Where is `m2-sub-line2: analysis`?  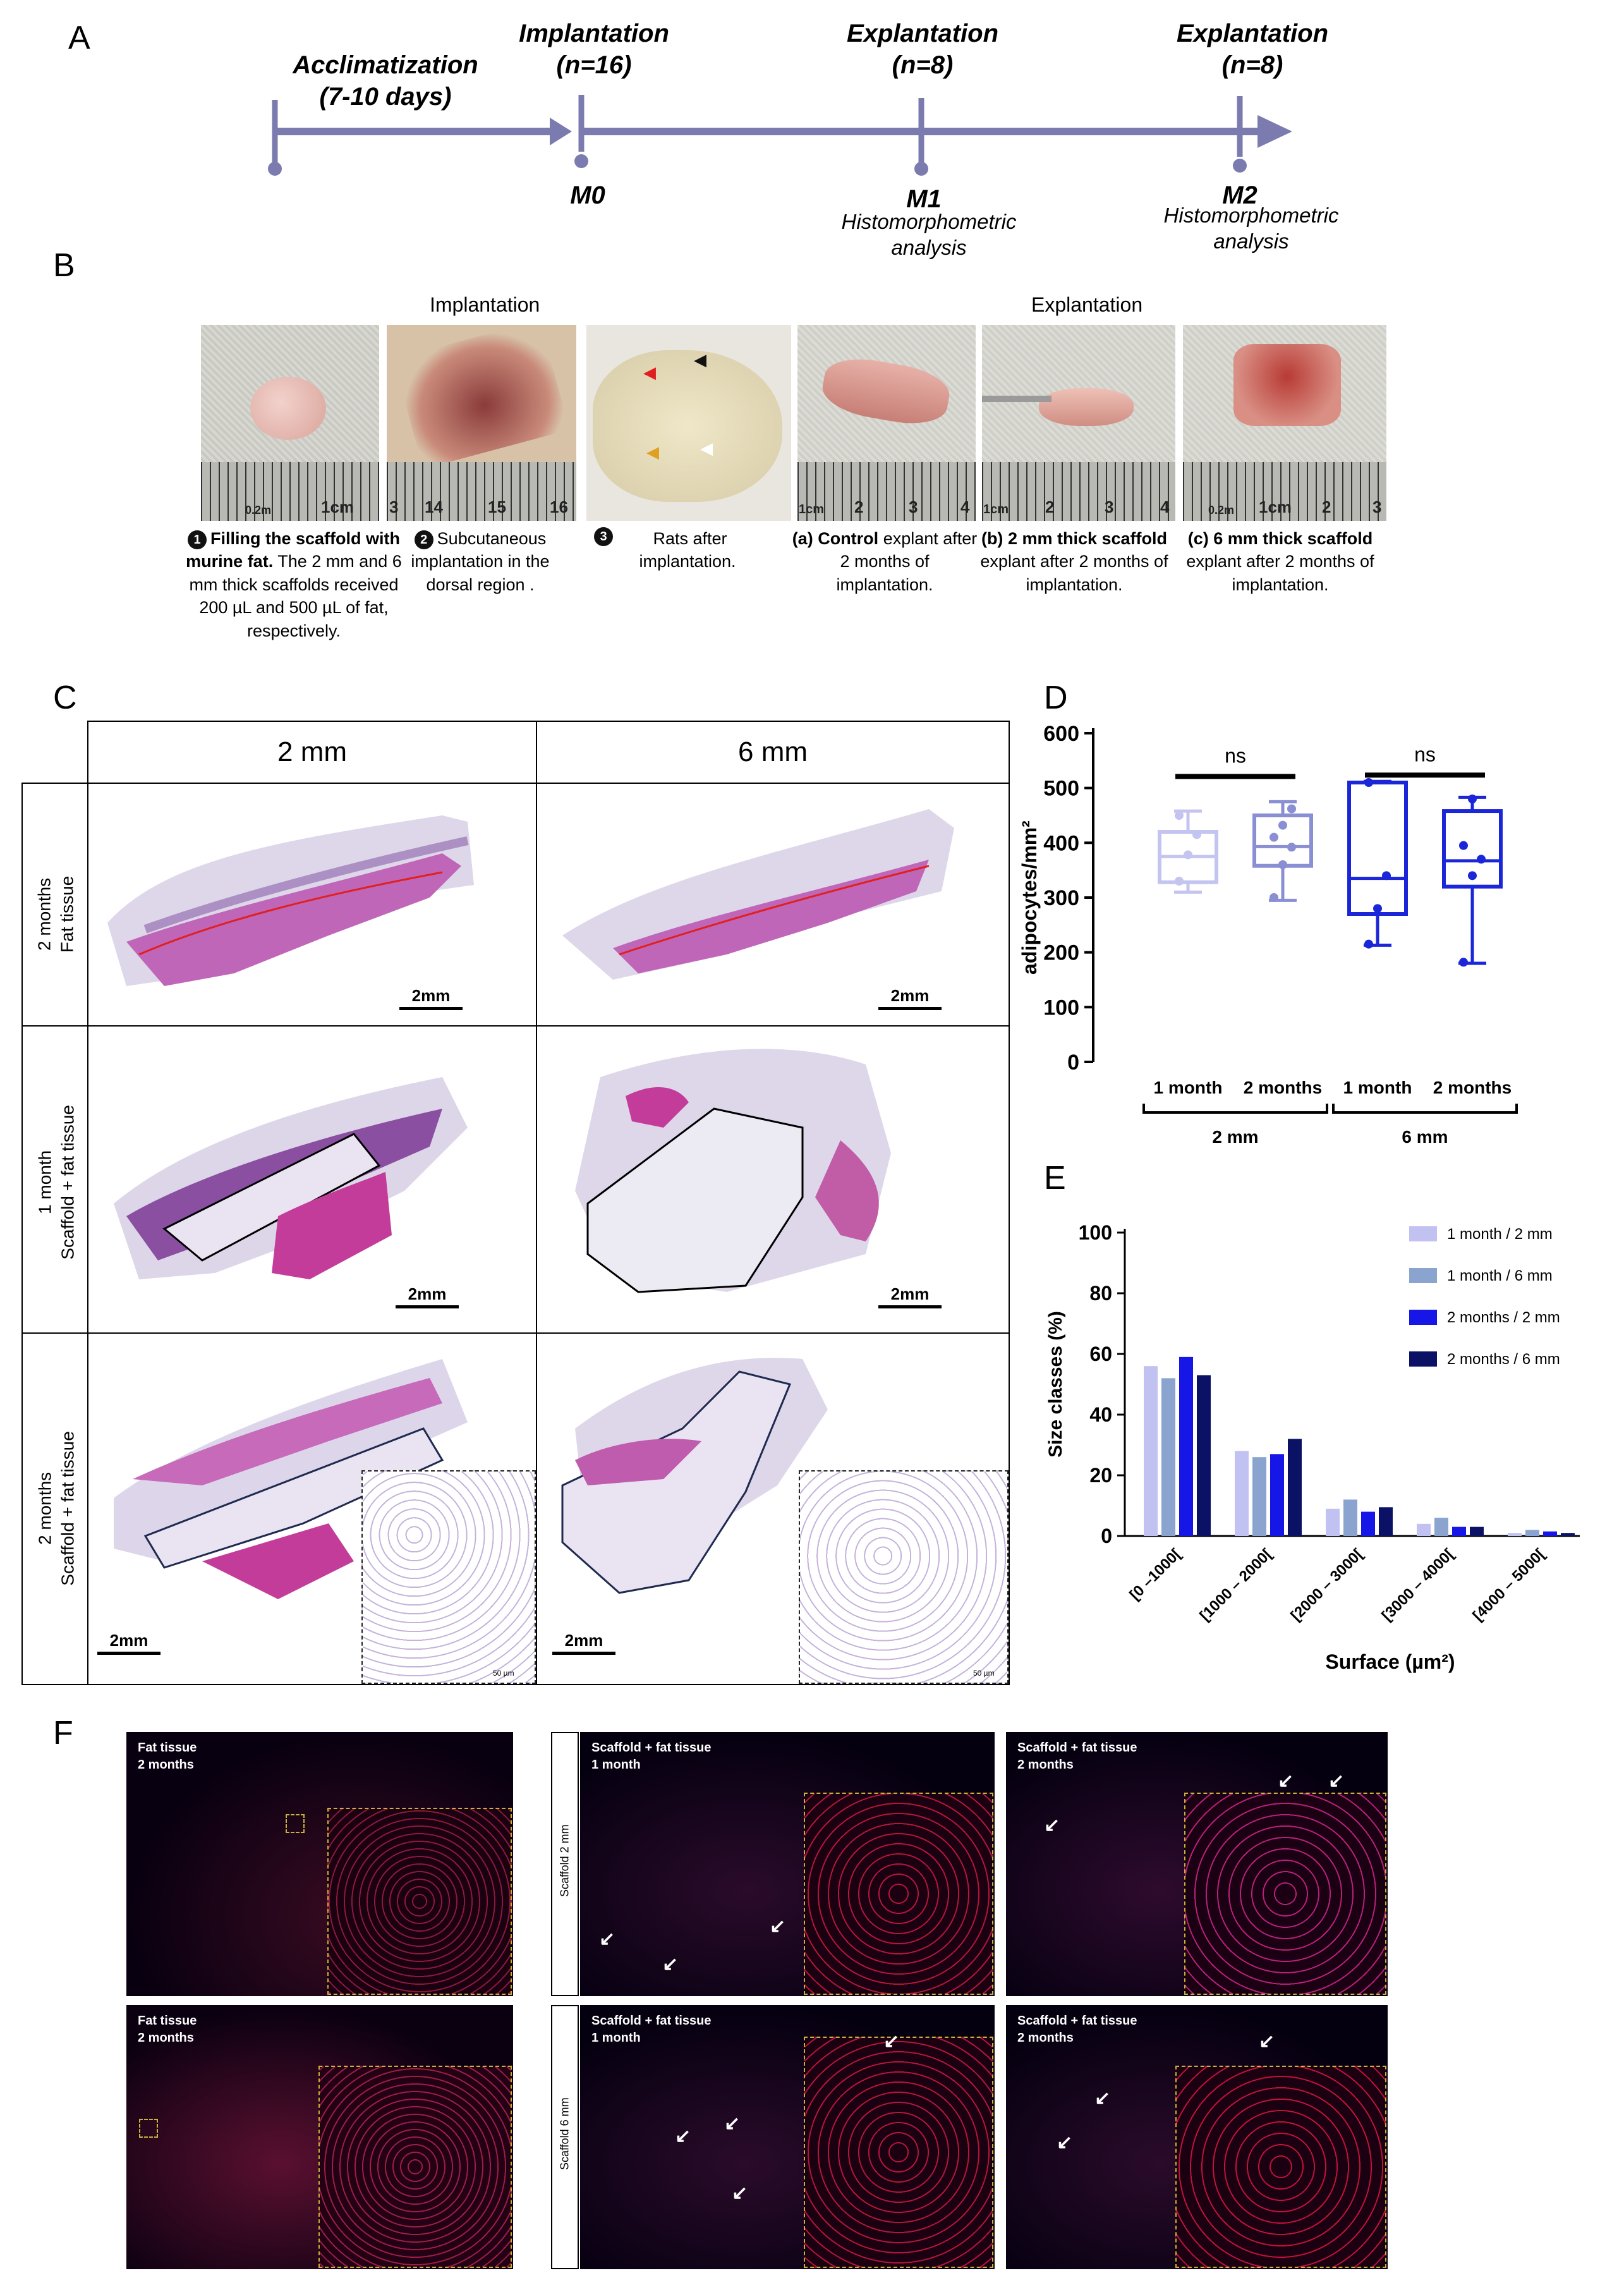
m2-sub-line2: analysis is located at coordinates (1251, 241).